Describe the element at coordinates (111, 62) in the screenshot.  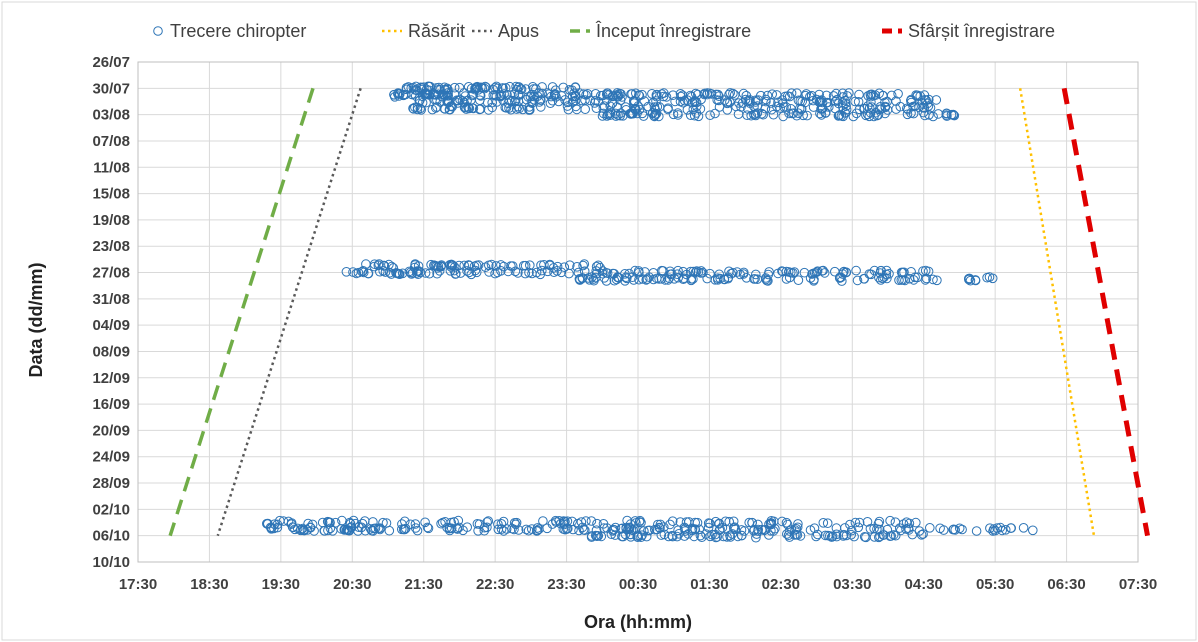
I see `y-tick-label: 26/07` at that location.